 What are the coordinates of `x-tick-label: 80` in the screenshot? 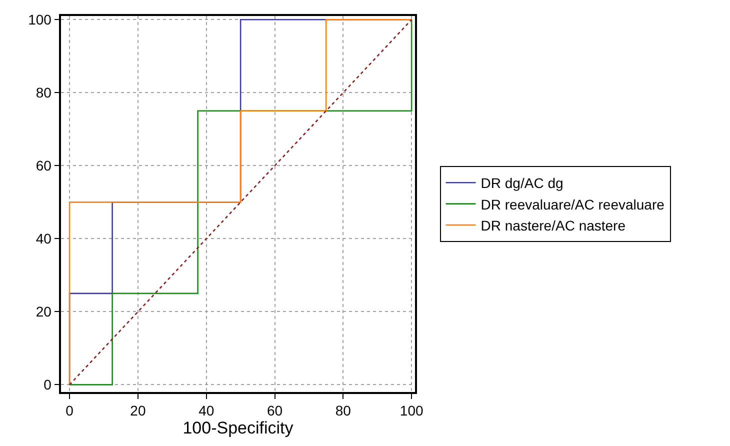 It's located at (343, 410).